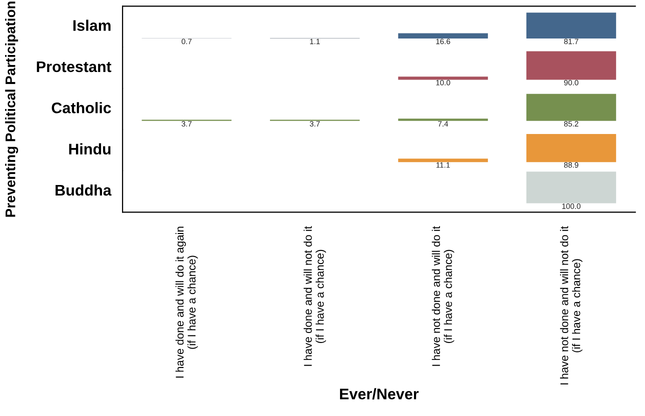 Image resolution: width=645 pixels, height=416 pixels. What do you see at coordinates (186, 302) in the screenshot?
I see `x-tick-label: I have done and will do it again (if I have a chance)` at bounding box center [186, 302].